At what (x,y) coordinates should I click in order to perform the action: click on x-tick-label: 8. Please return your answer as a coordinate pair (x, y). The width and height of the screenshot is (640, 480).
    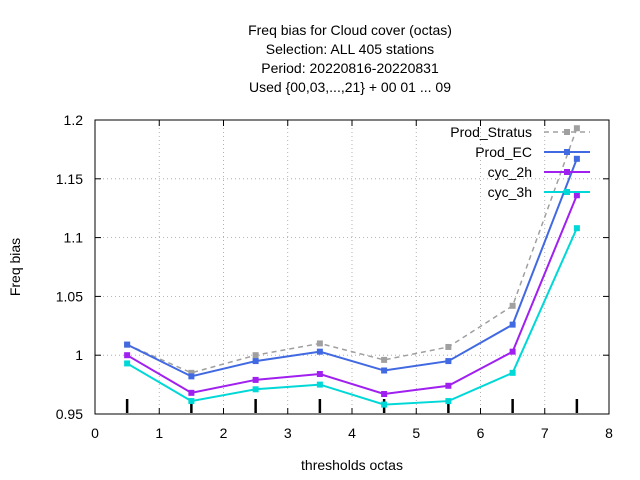
    Looking at the image, I should click on (609, 433).